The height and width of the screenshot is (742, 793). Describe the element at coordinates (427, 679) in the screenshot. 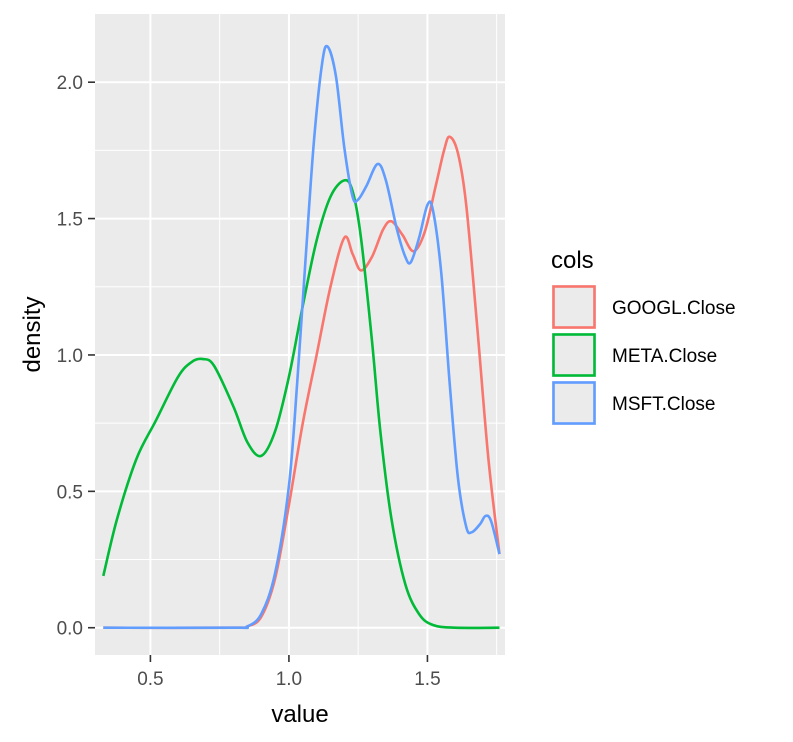

I see `x-tick-label: 1.5` at that location.